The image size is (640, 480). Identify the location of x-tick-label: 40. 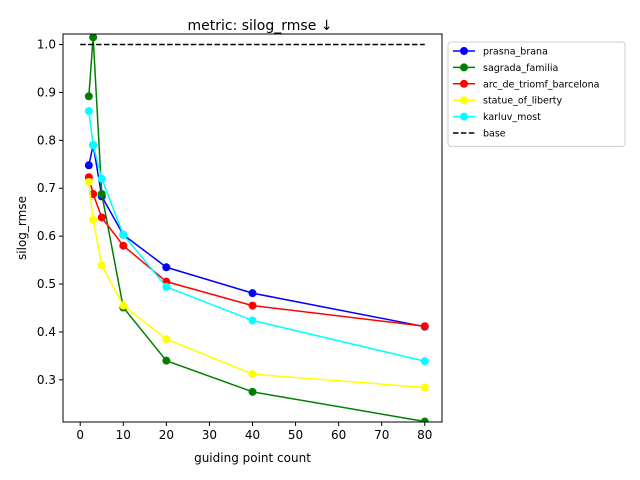
(252, 435).